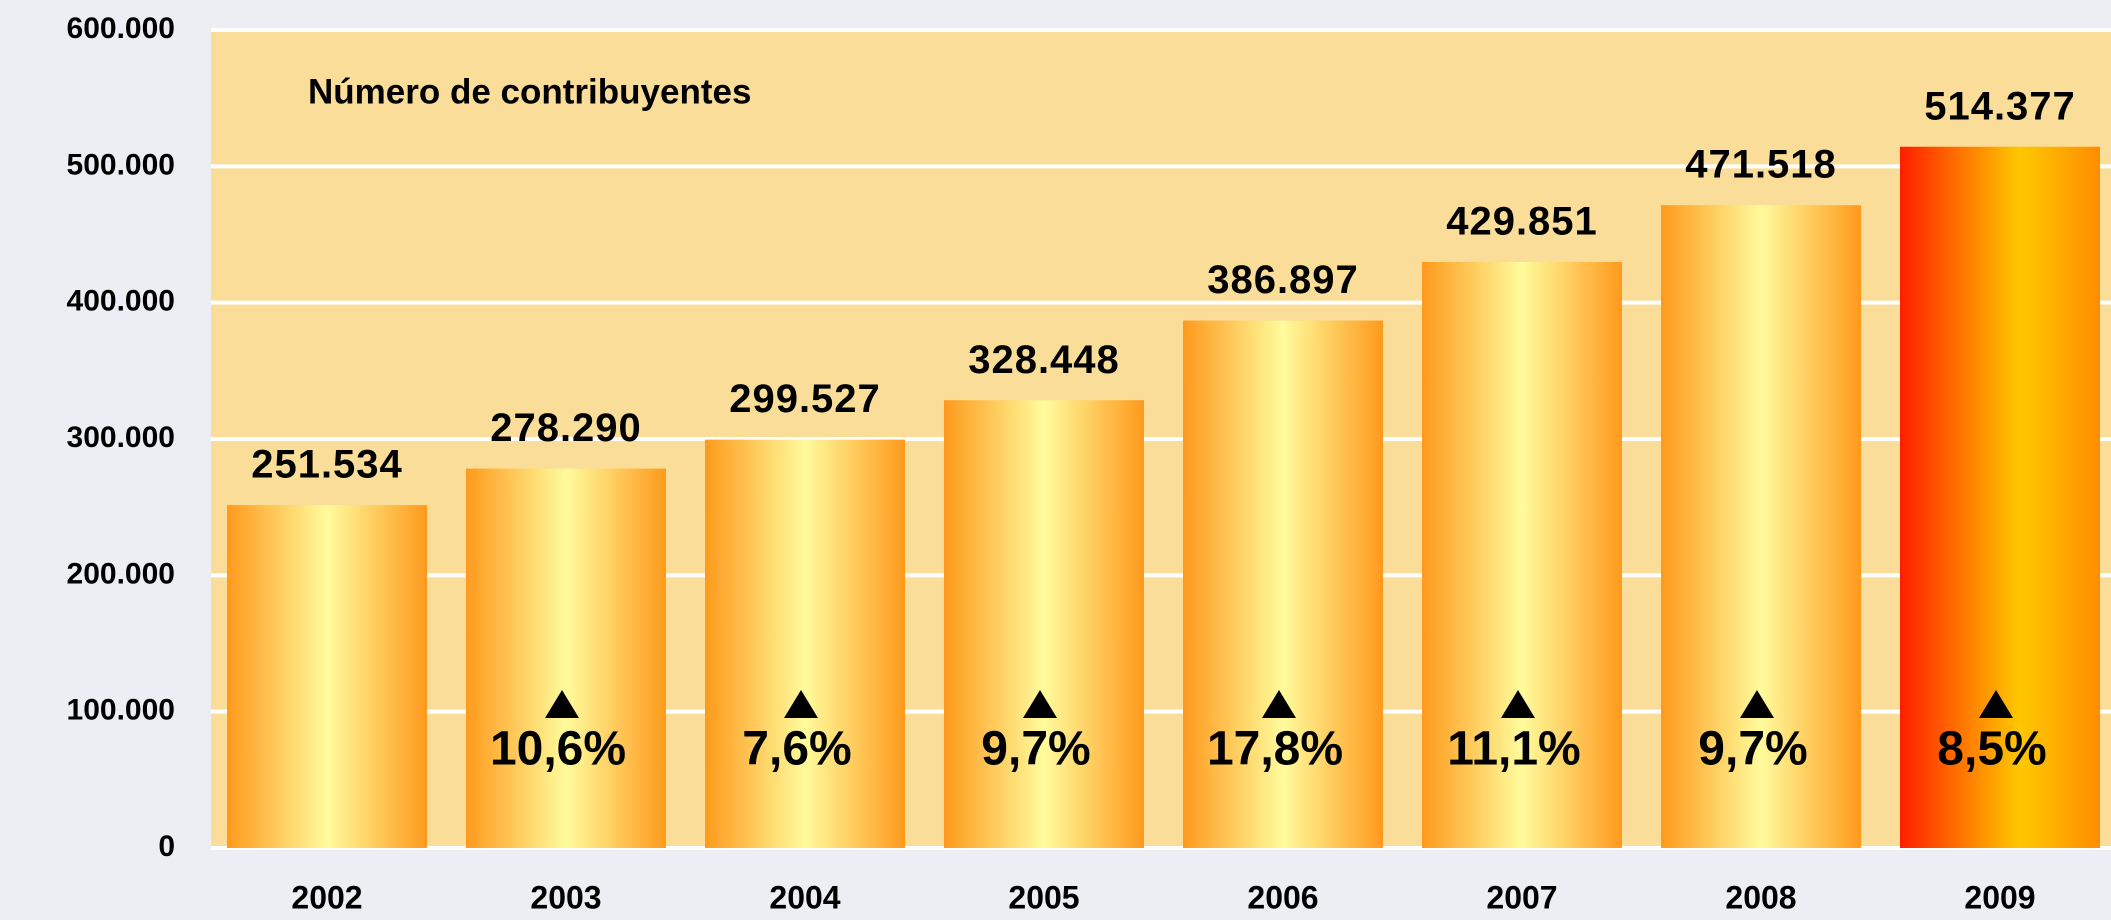  Describe the element at coordinates (1283, 280) in the screenshot. I see `value-label: 386.897` at that location.